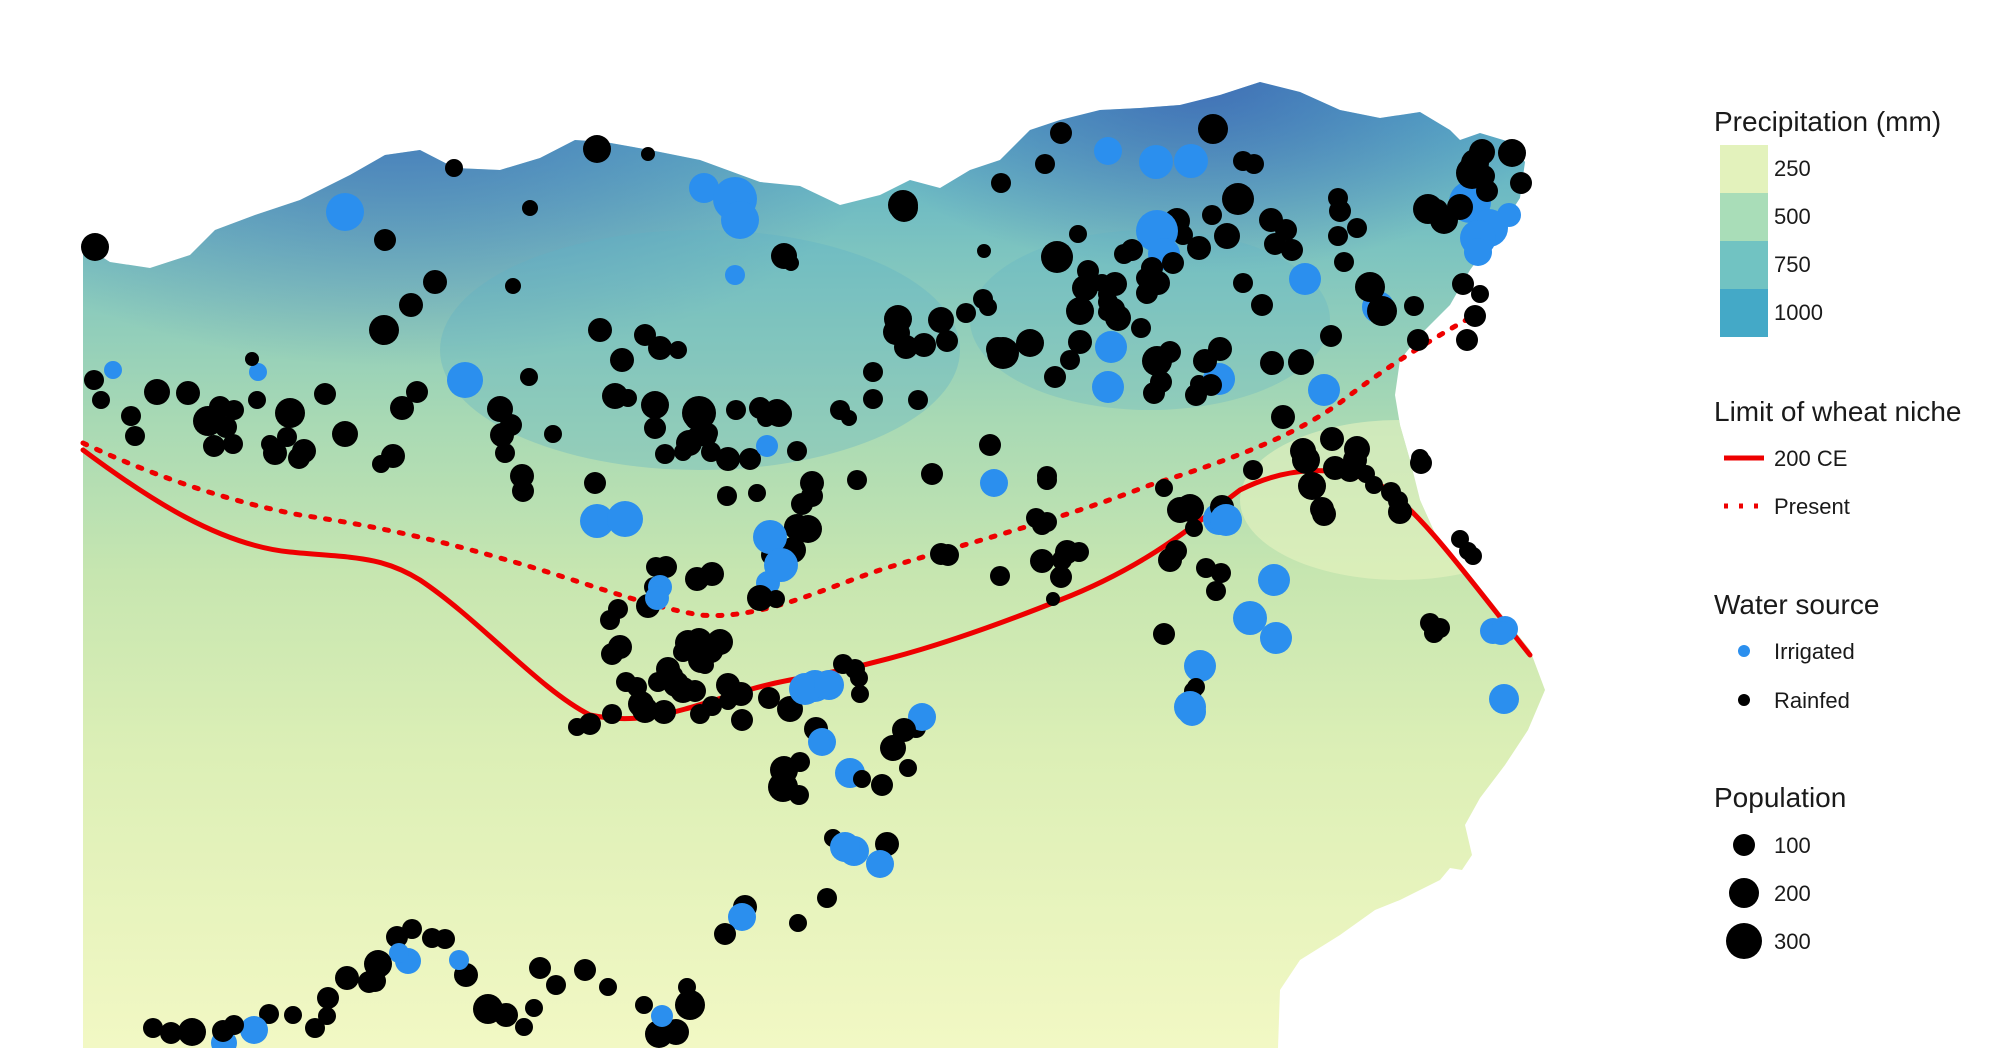 The image size is (1999, 1048). Describe the element at coordinates (1797, 604) in the screenshot. I see `legend-water-title: Water source` at that location.